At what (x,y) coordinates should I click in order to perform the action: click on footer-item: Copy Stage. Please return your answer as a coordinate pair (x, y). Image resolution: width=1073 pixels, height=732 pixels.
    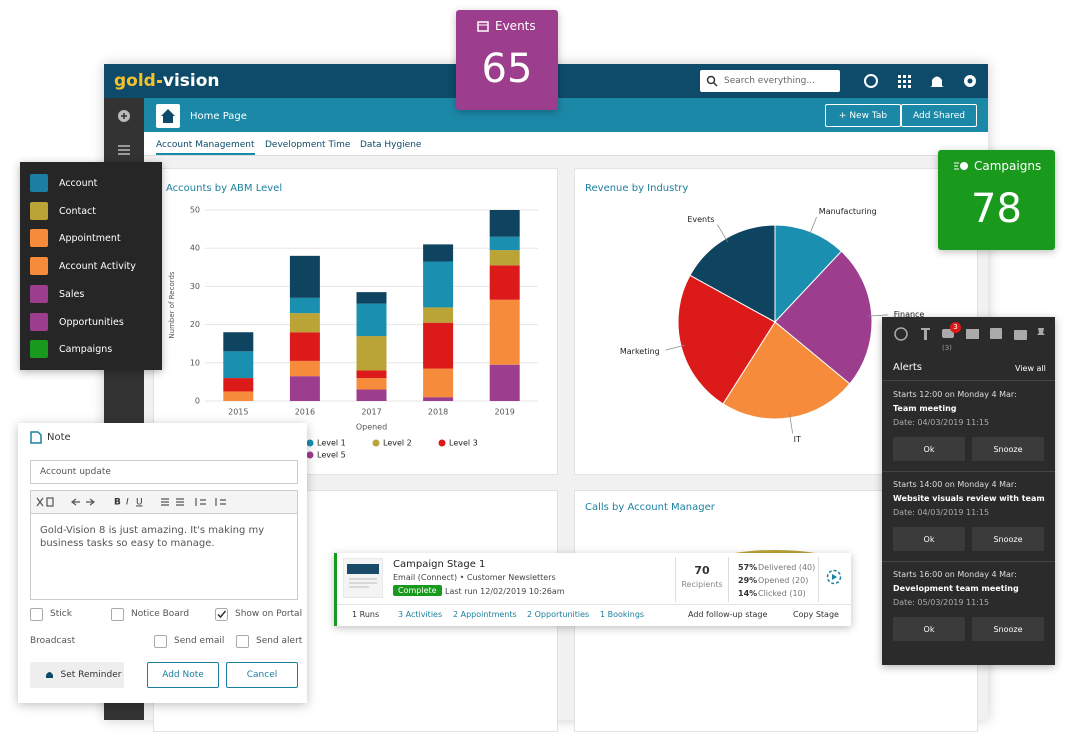
    Looking at the image, I should click on (816, 614).